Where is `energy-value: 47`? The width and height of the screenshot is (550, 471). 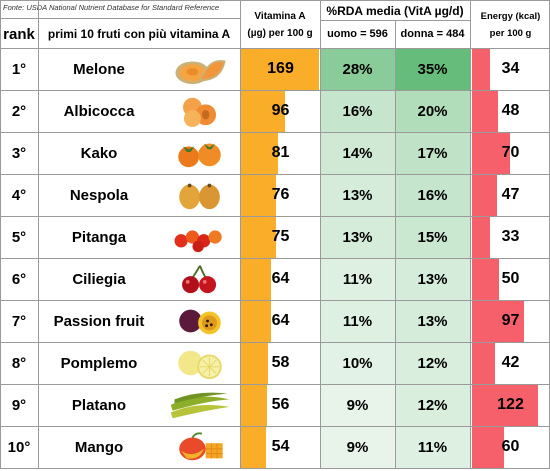 energy-value: 47 is located at coordinates (510, 194).